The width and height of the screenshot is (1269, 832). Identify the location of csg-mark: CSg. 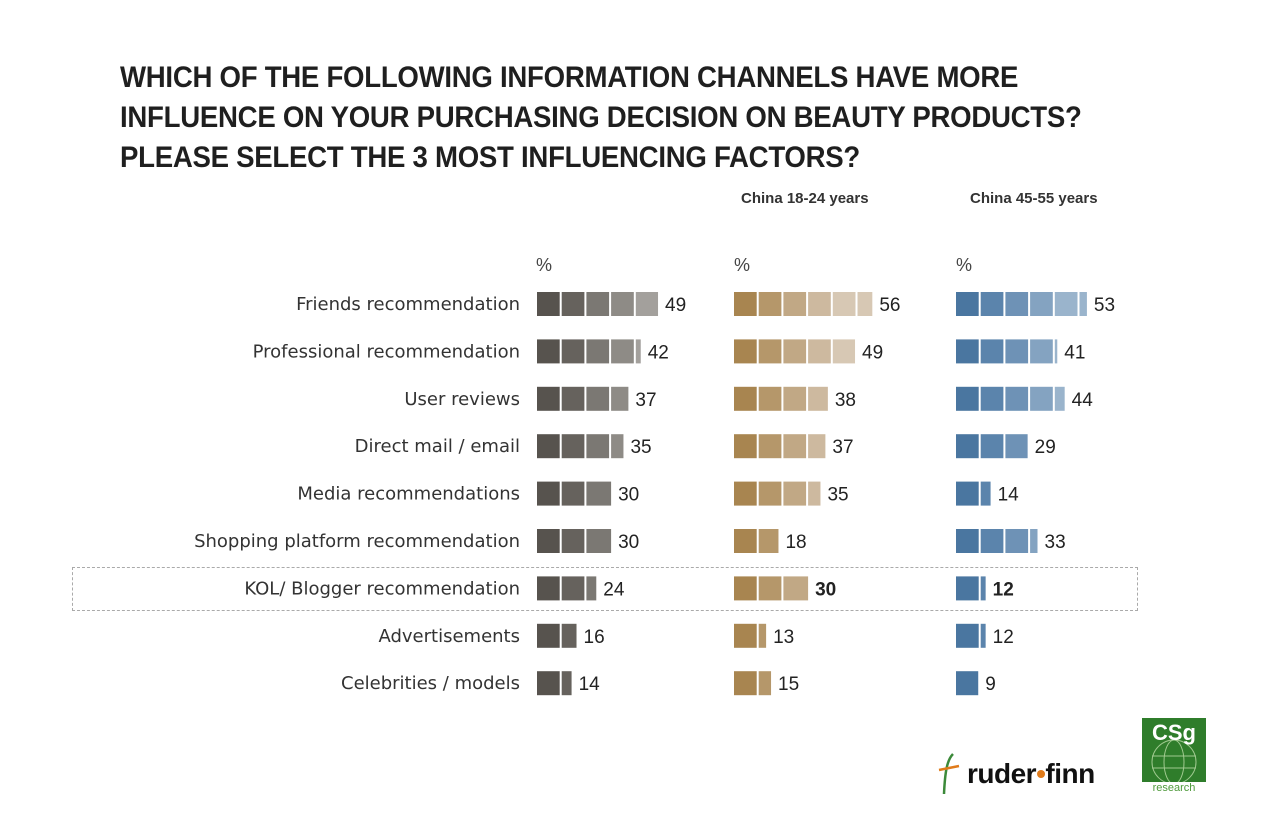
(1174, 732).